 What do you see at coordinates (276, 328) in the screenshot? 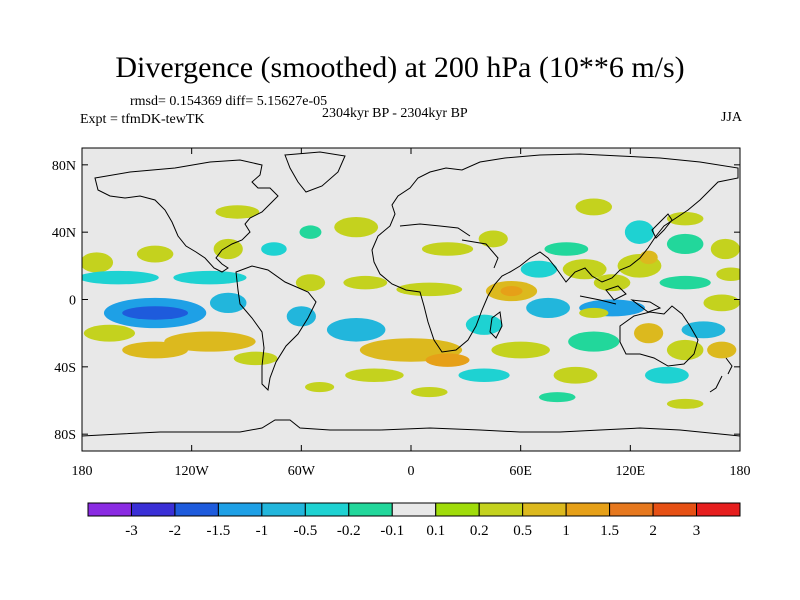
I see `coastline-south-america` at bounding box center [276, 328].